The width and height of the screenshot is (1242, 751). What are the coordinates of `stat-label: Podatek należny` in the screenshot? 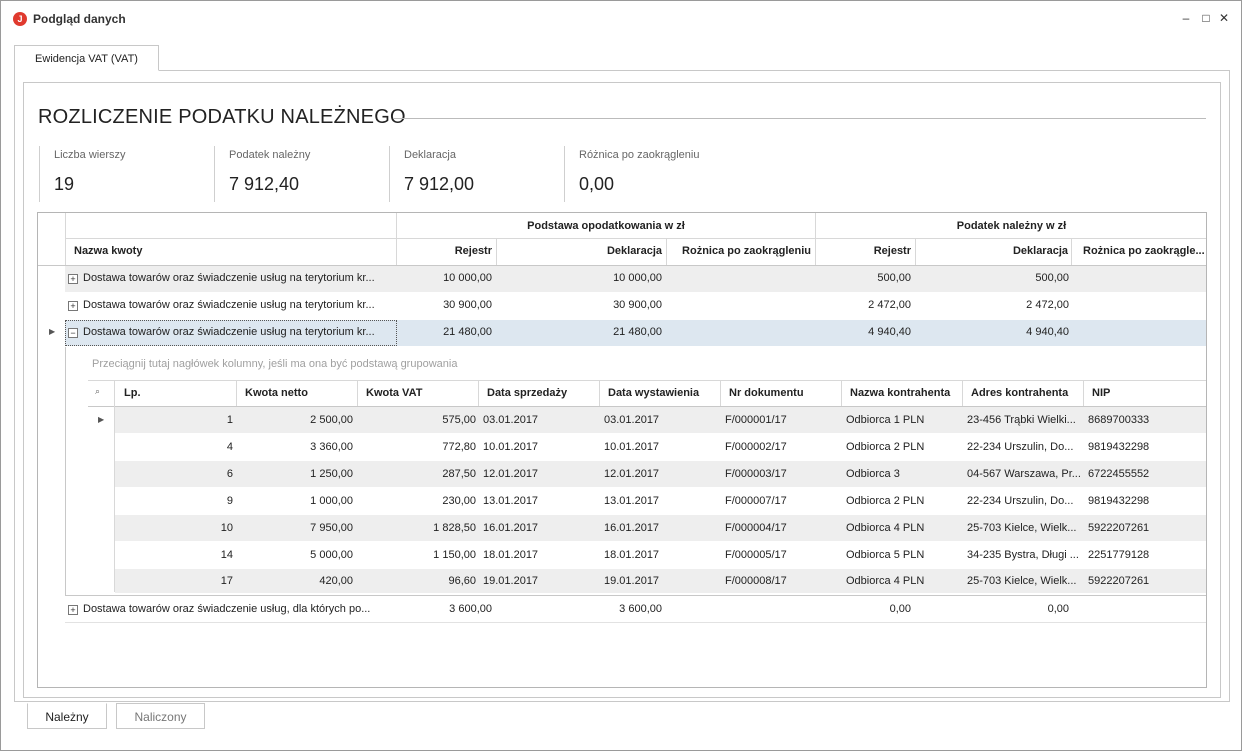 It's located at (270, 155).